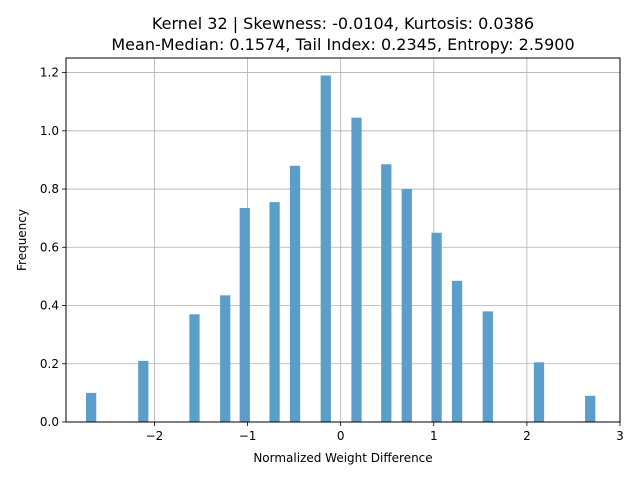  I want to click on x-tick-label: −1, so click(248, 436).